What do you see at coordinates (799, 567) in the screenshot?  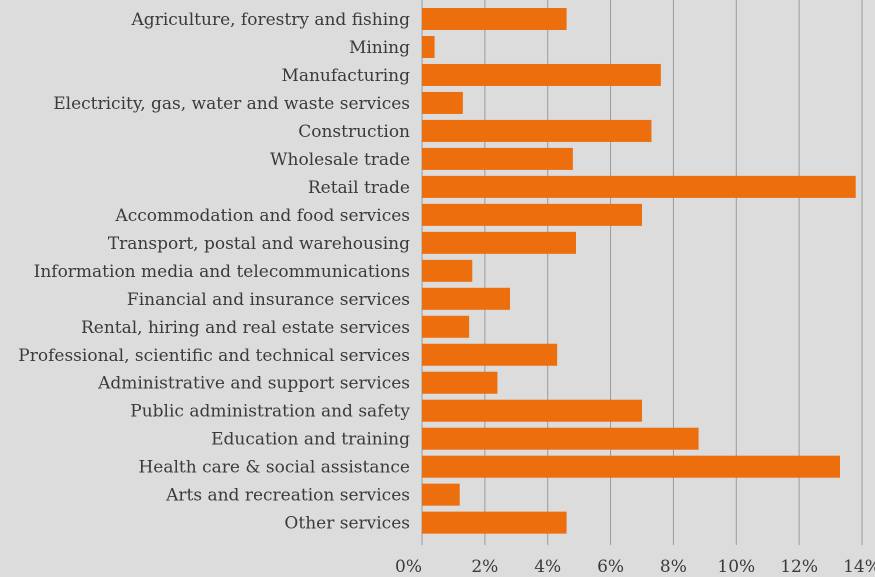 I see `x-tick-label: 12%` at bounding box center [799, 567].